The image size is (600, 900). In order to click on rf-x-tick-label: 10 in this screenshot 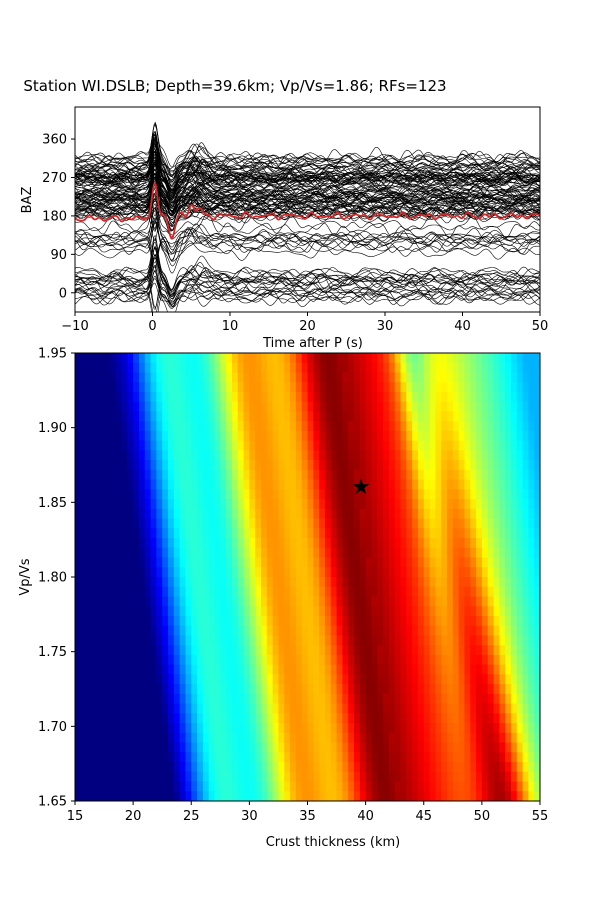, I will do `click(230, 326)`.